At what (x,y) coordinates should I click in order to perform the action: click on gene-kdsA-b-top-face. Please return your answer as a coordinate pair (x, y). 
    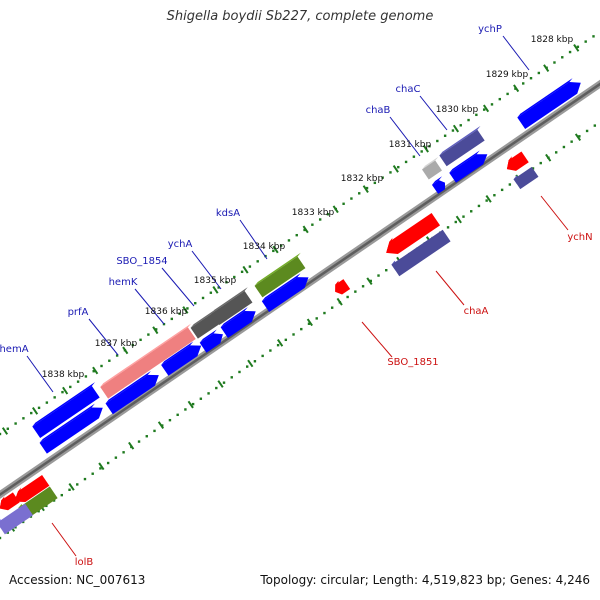
    Looking at the image, I should click on (281, 287).